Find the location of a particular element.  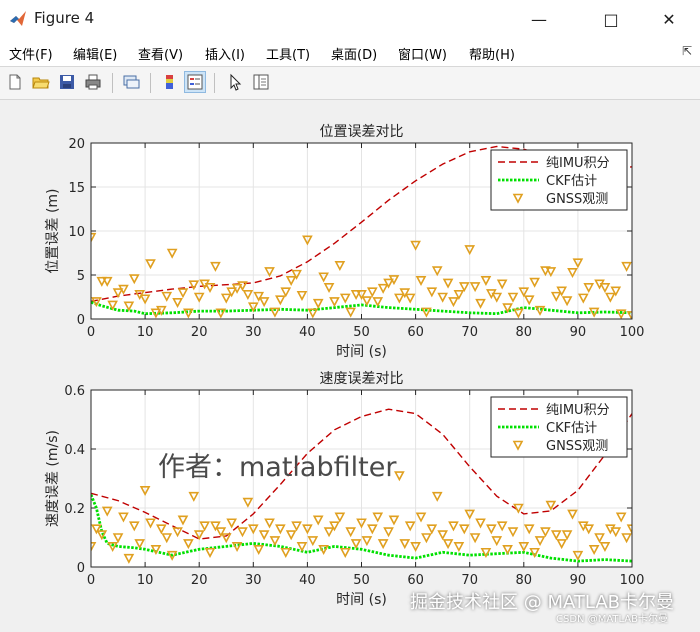

save-icon is located at coordinates (67, 82).